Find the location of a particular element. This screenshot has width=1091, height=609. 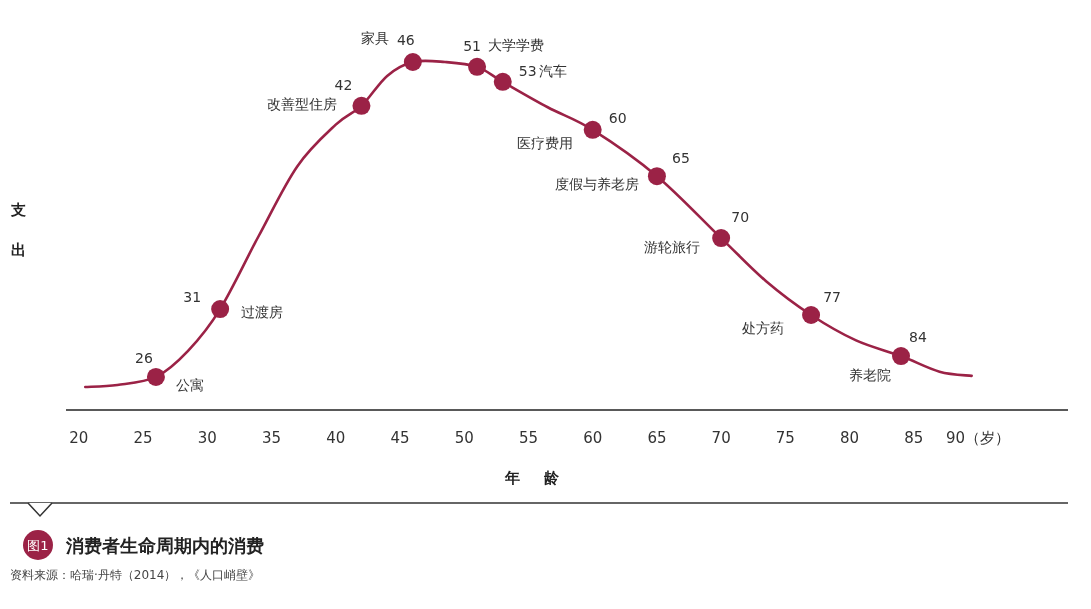

annotation: 70 is located at coordinates (740, 217).